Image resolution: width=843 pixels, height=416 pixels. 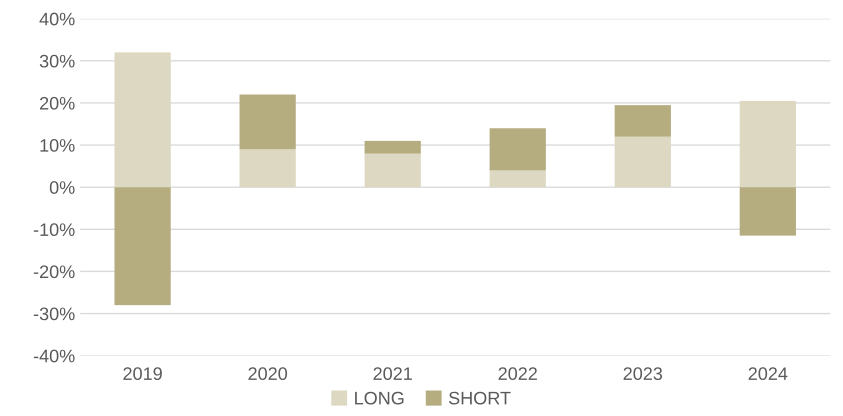 What do you see at coordinates (54, 271) in the screenshot?
I see `y-tick-label: -20%` at bounding box center [54, 271].